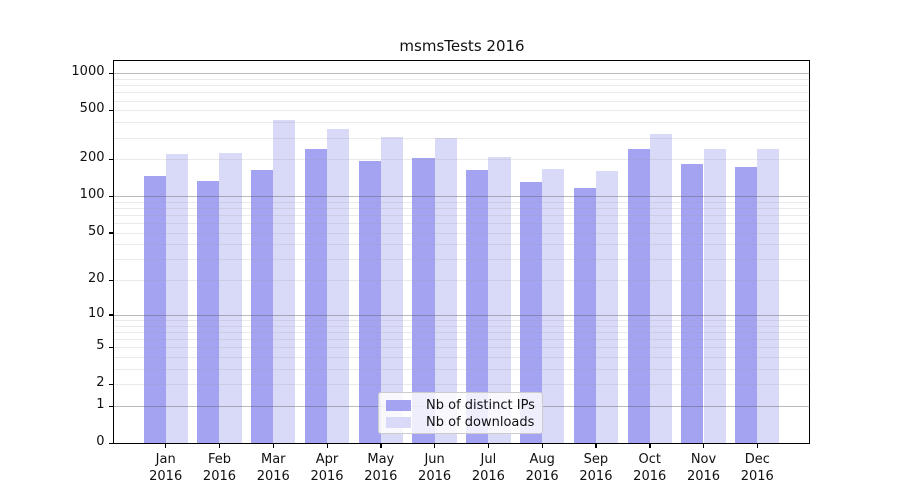 The width and height of the screenshot is (900, 500). Describe the element at coordinates (100, 442) in the screenshot. I see `y-tick-label: 0` at that location.